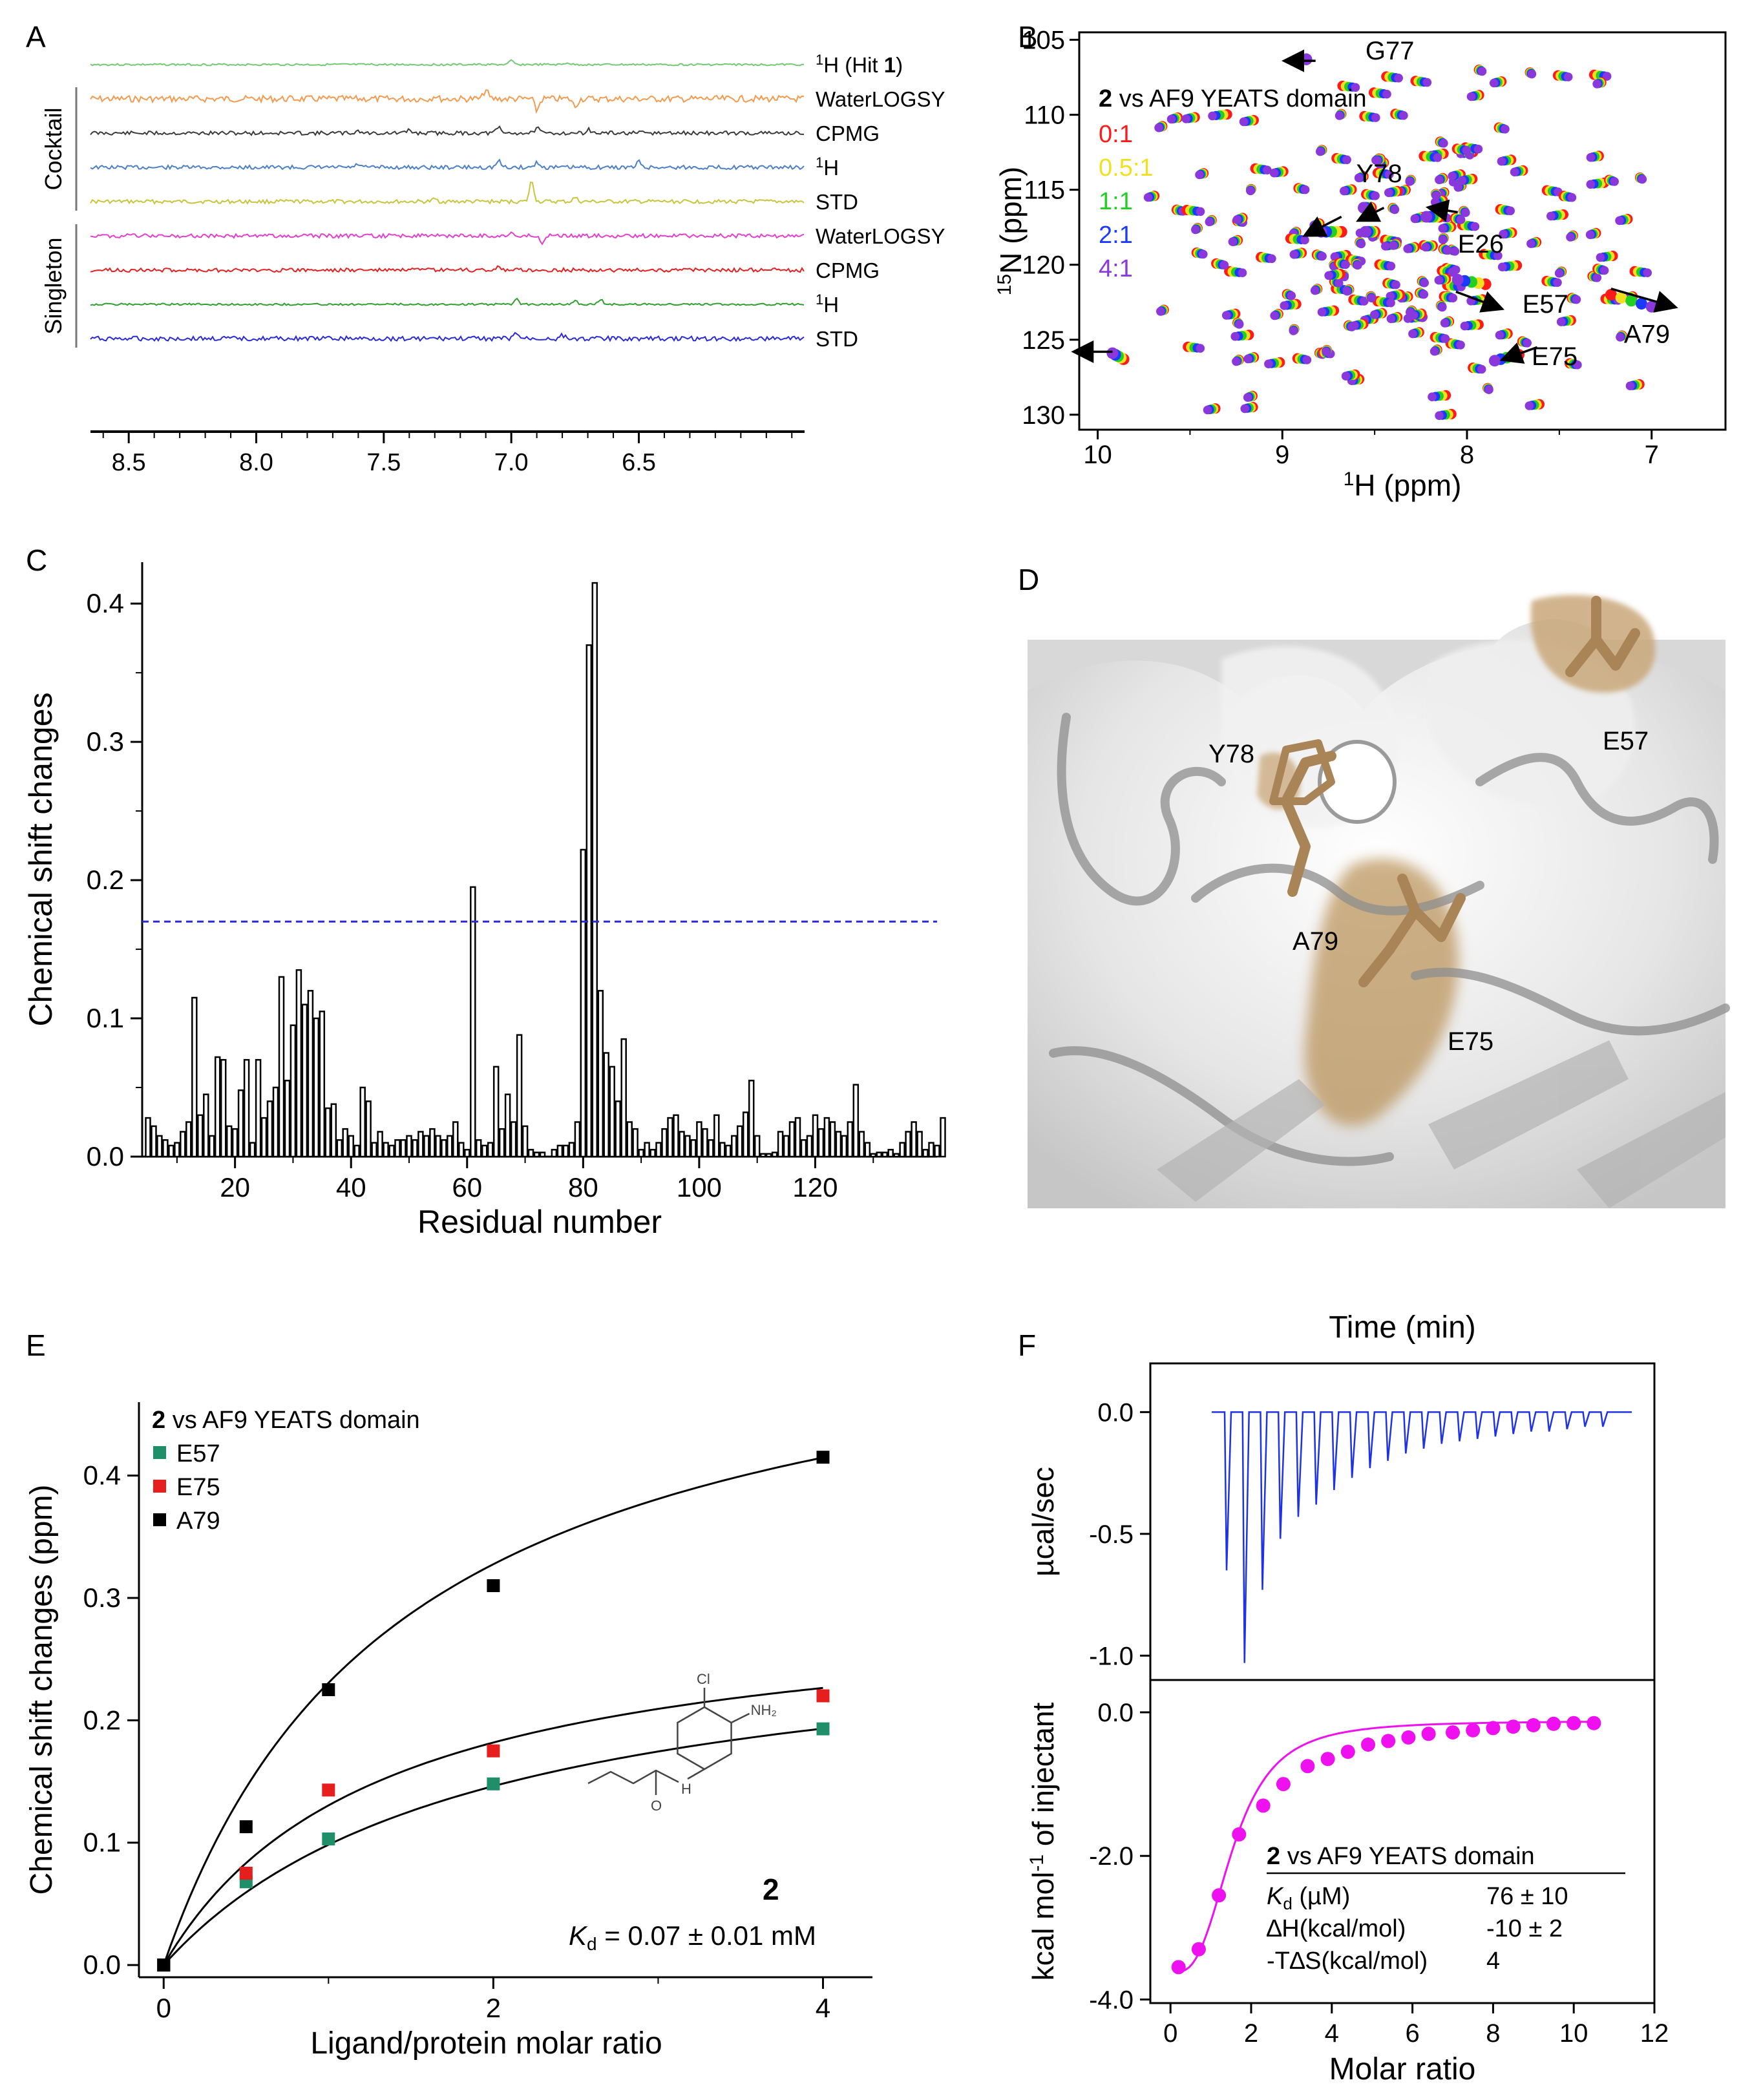 Image resolution: width=1741 pixels, height=2100 pixels. Describe the element at coordinates (831, 305) in the screenshot. I see `trace-label-8-main: H` at that location.